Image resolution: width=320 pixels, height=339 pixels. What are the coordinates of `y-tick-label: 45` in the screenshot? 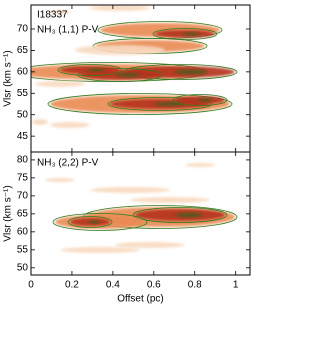 It's located at (23, 136).